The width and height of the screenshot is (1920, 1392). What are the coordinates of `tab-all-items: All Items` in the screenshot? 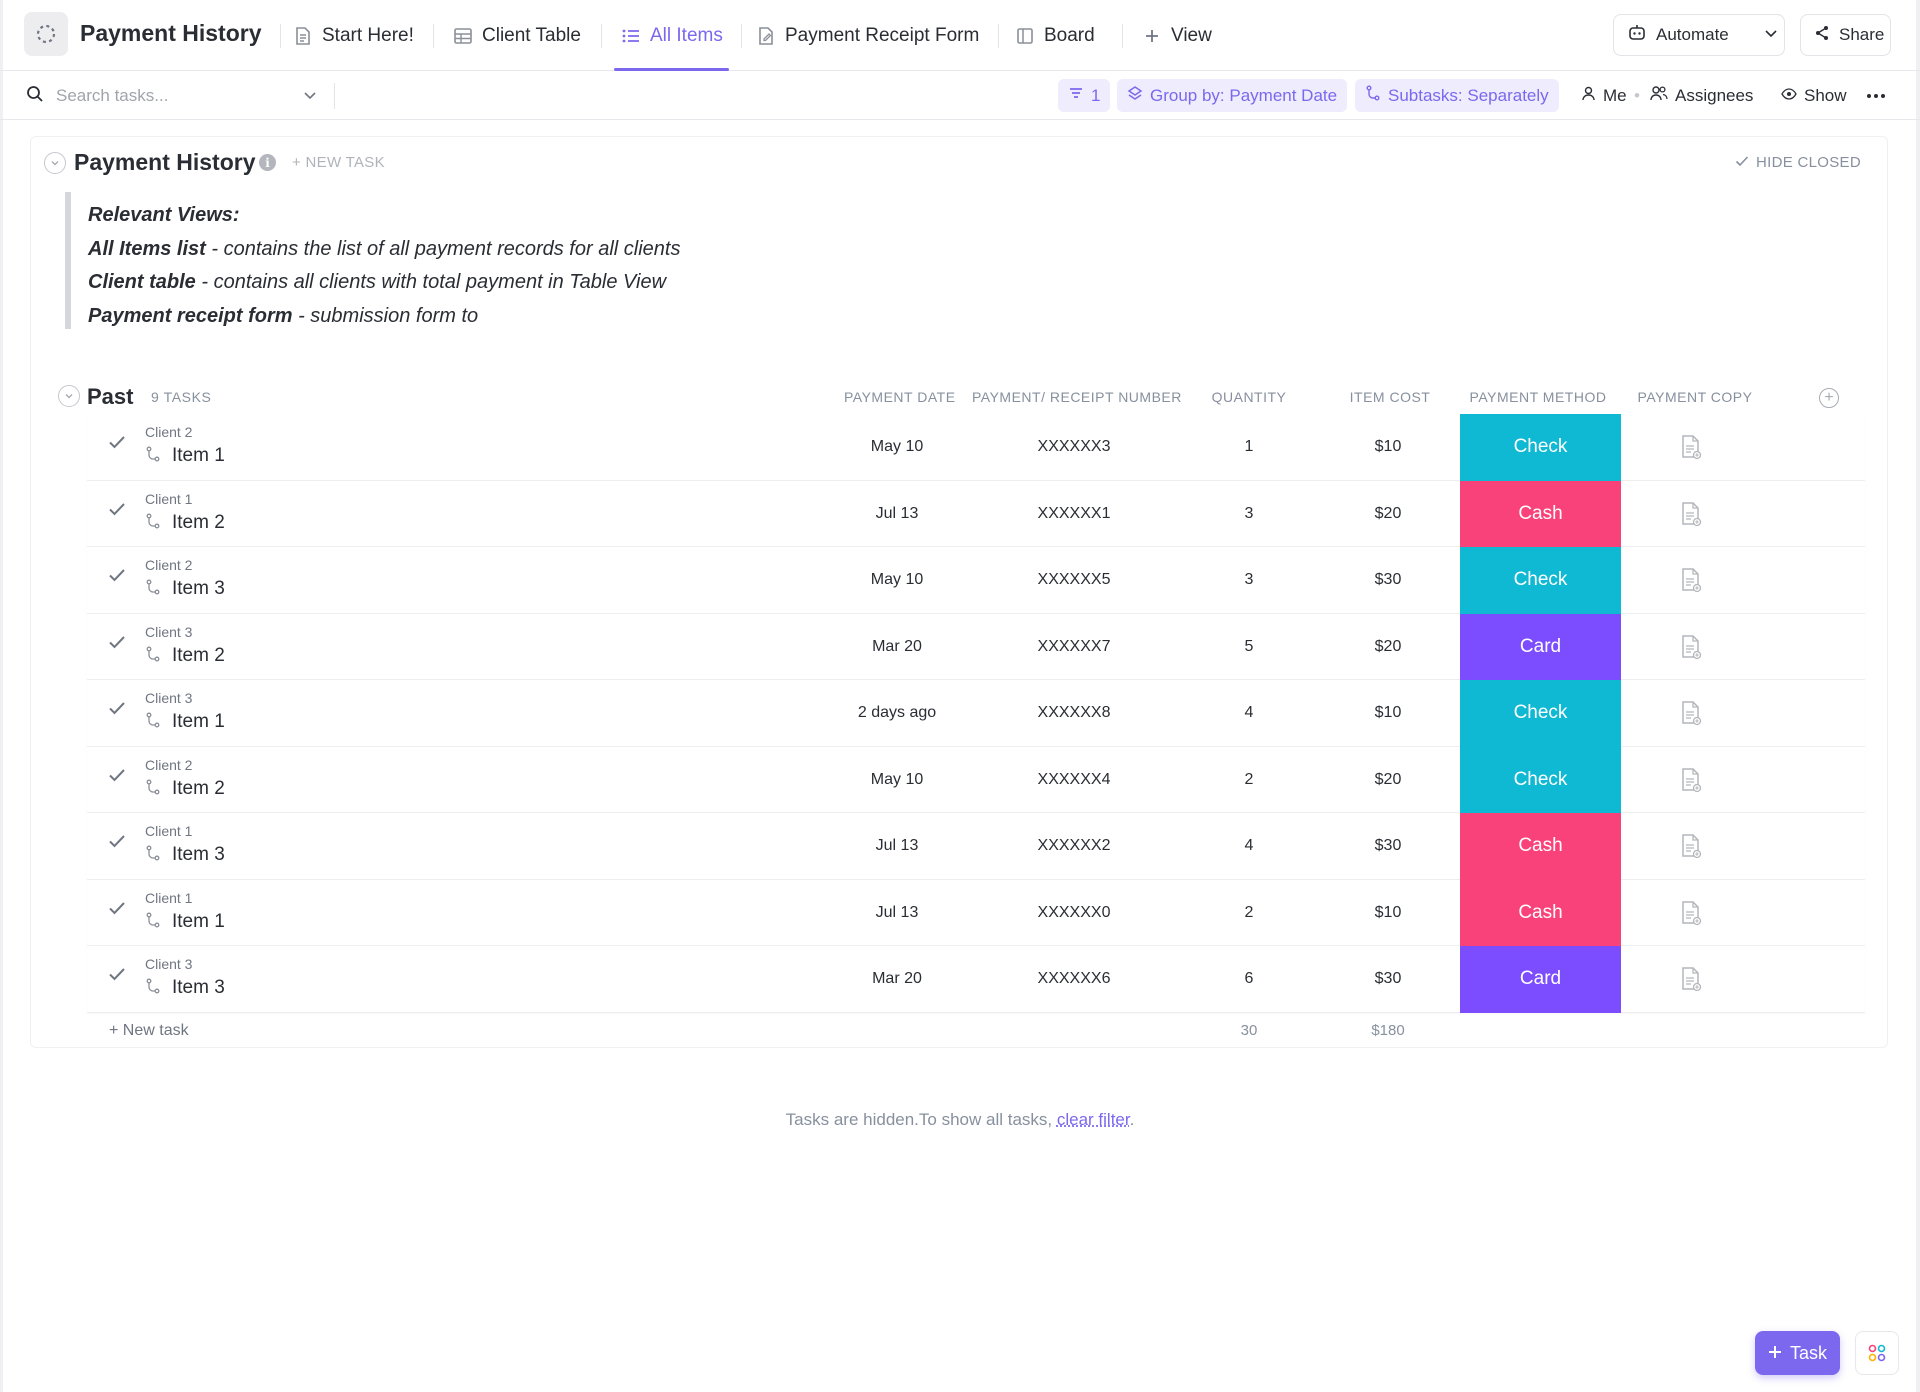 It's located at (671, 35).